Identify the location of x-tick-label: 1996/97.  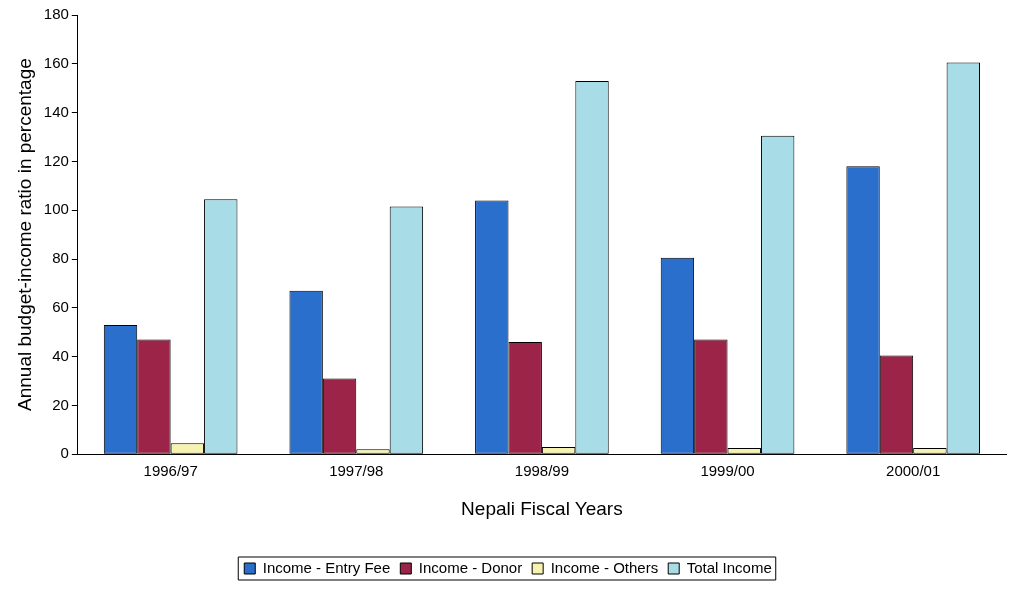
(170, 471).